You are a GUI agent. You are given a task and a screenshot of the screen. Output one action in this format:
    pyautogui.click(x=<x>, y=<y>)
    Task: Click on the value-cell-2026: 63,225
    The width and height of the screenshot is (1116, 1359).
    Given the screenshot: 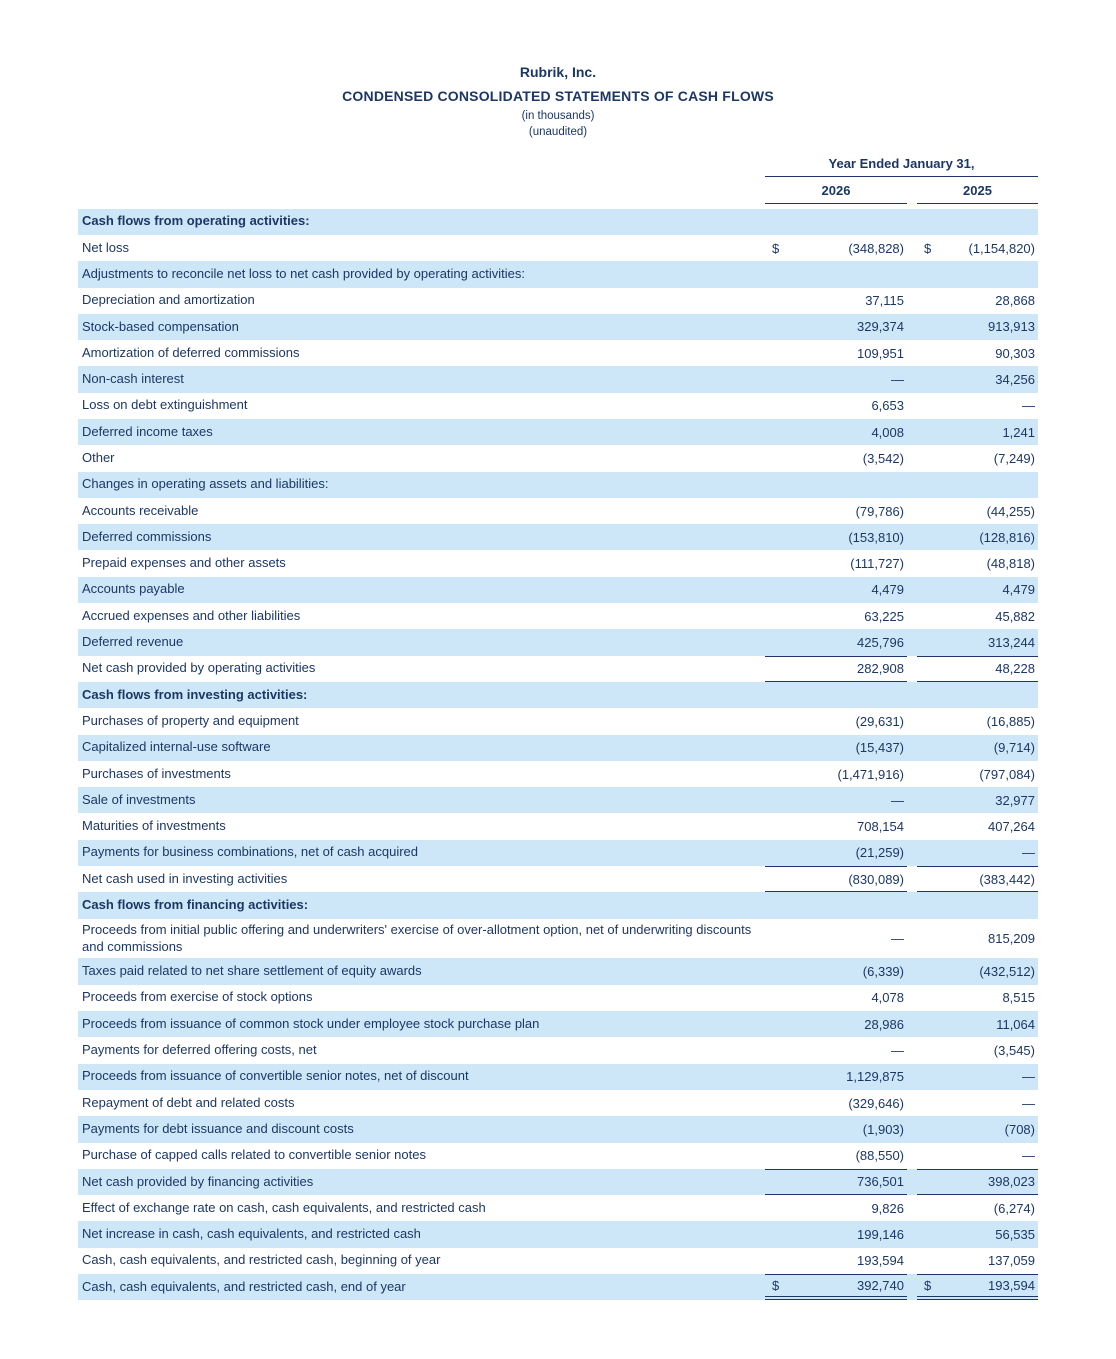 What is the action you would take?
    pyautogui.click(x=836, y=616)
    